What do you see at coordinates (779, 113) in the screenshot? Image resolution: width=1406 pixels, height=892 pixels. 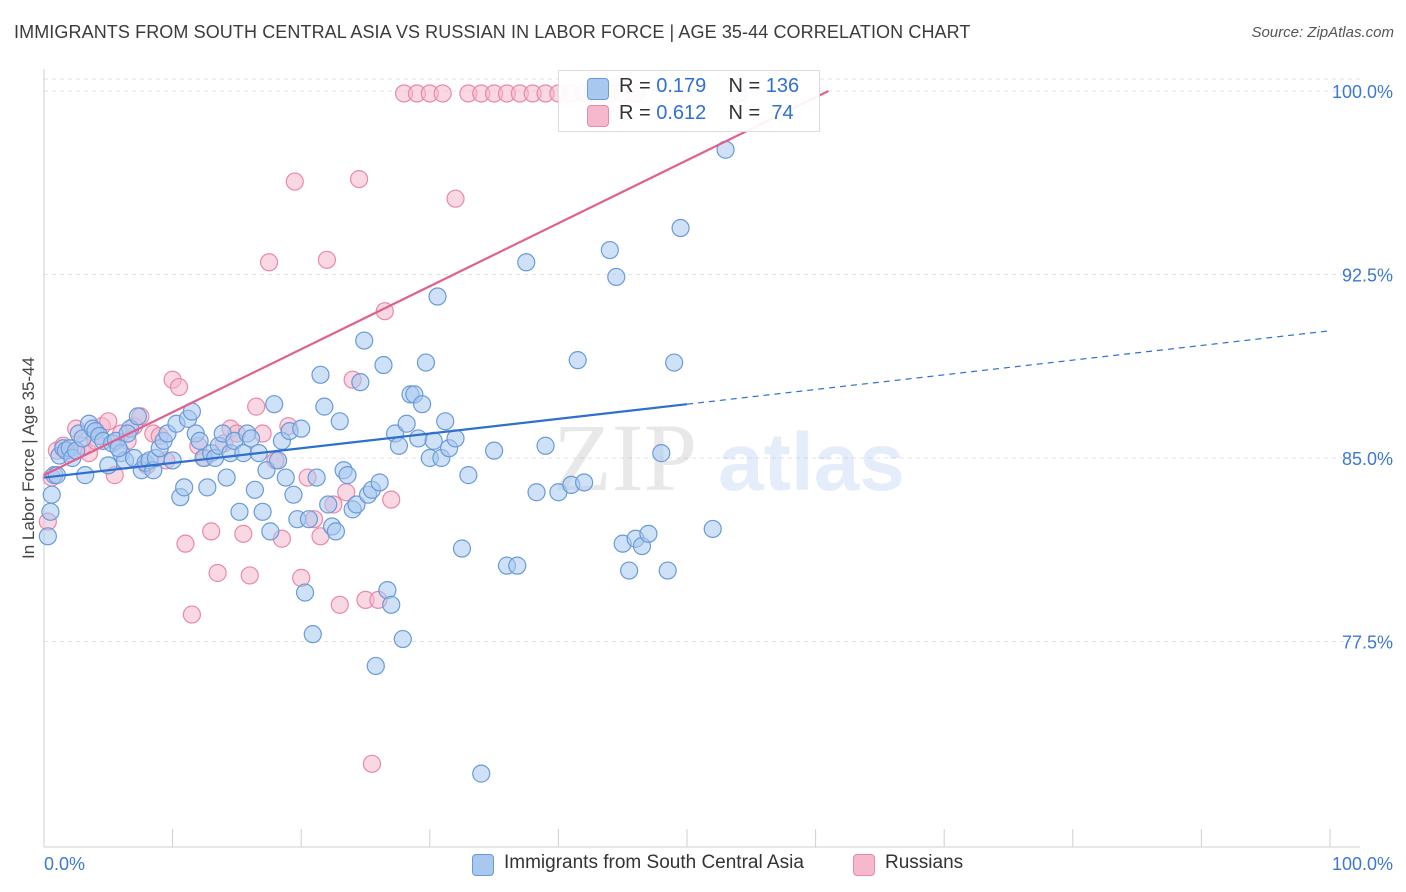 I see `legend-n-value: 74` at bounding box center [779, 113].